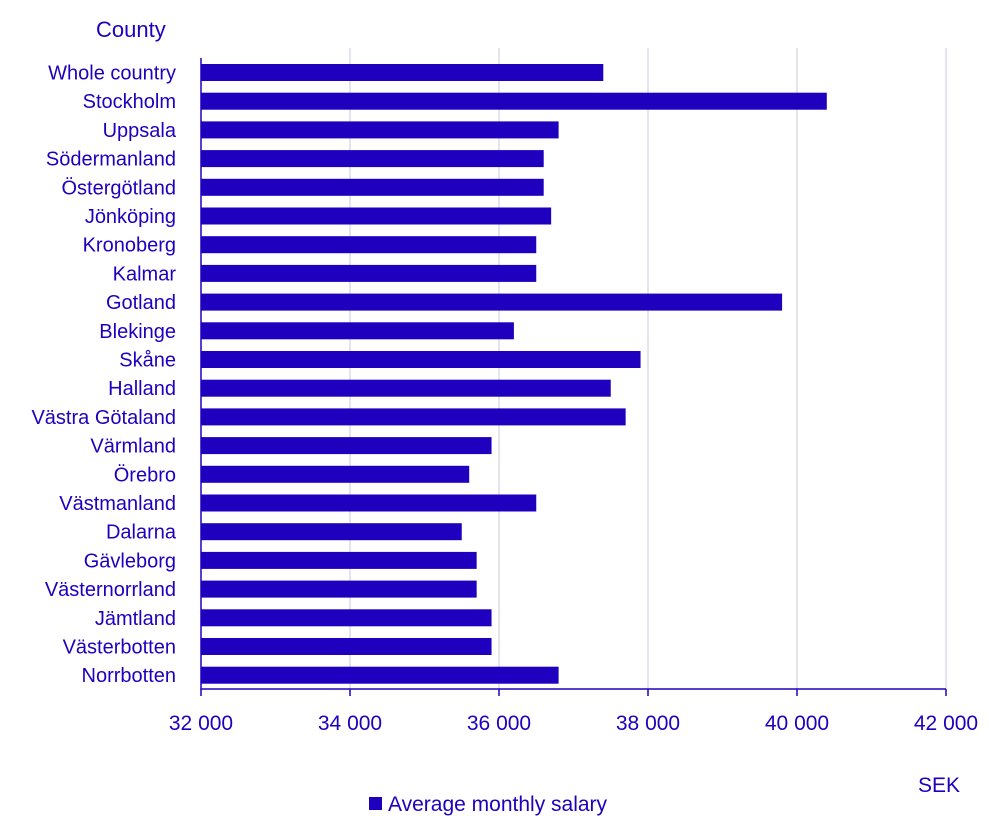  Describe the element at coordinates (648, 723) in the screenshot. I see `x-tick-label: 38 000` at that location.